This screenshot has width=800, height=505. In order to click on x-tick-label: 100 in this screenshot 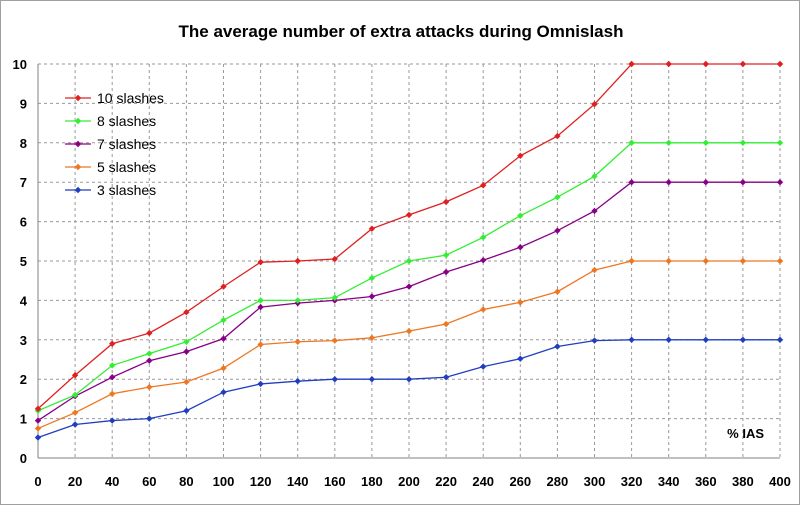, I will do `click(224, 481)`.